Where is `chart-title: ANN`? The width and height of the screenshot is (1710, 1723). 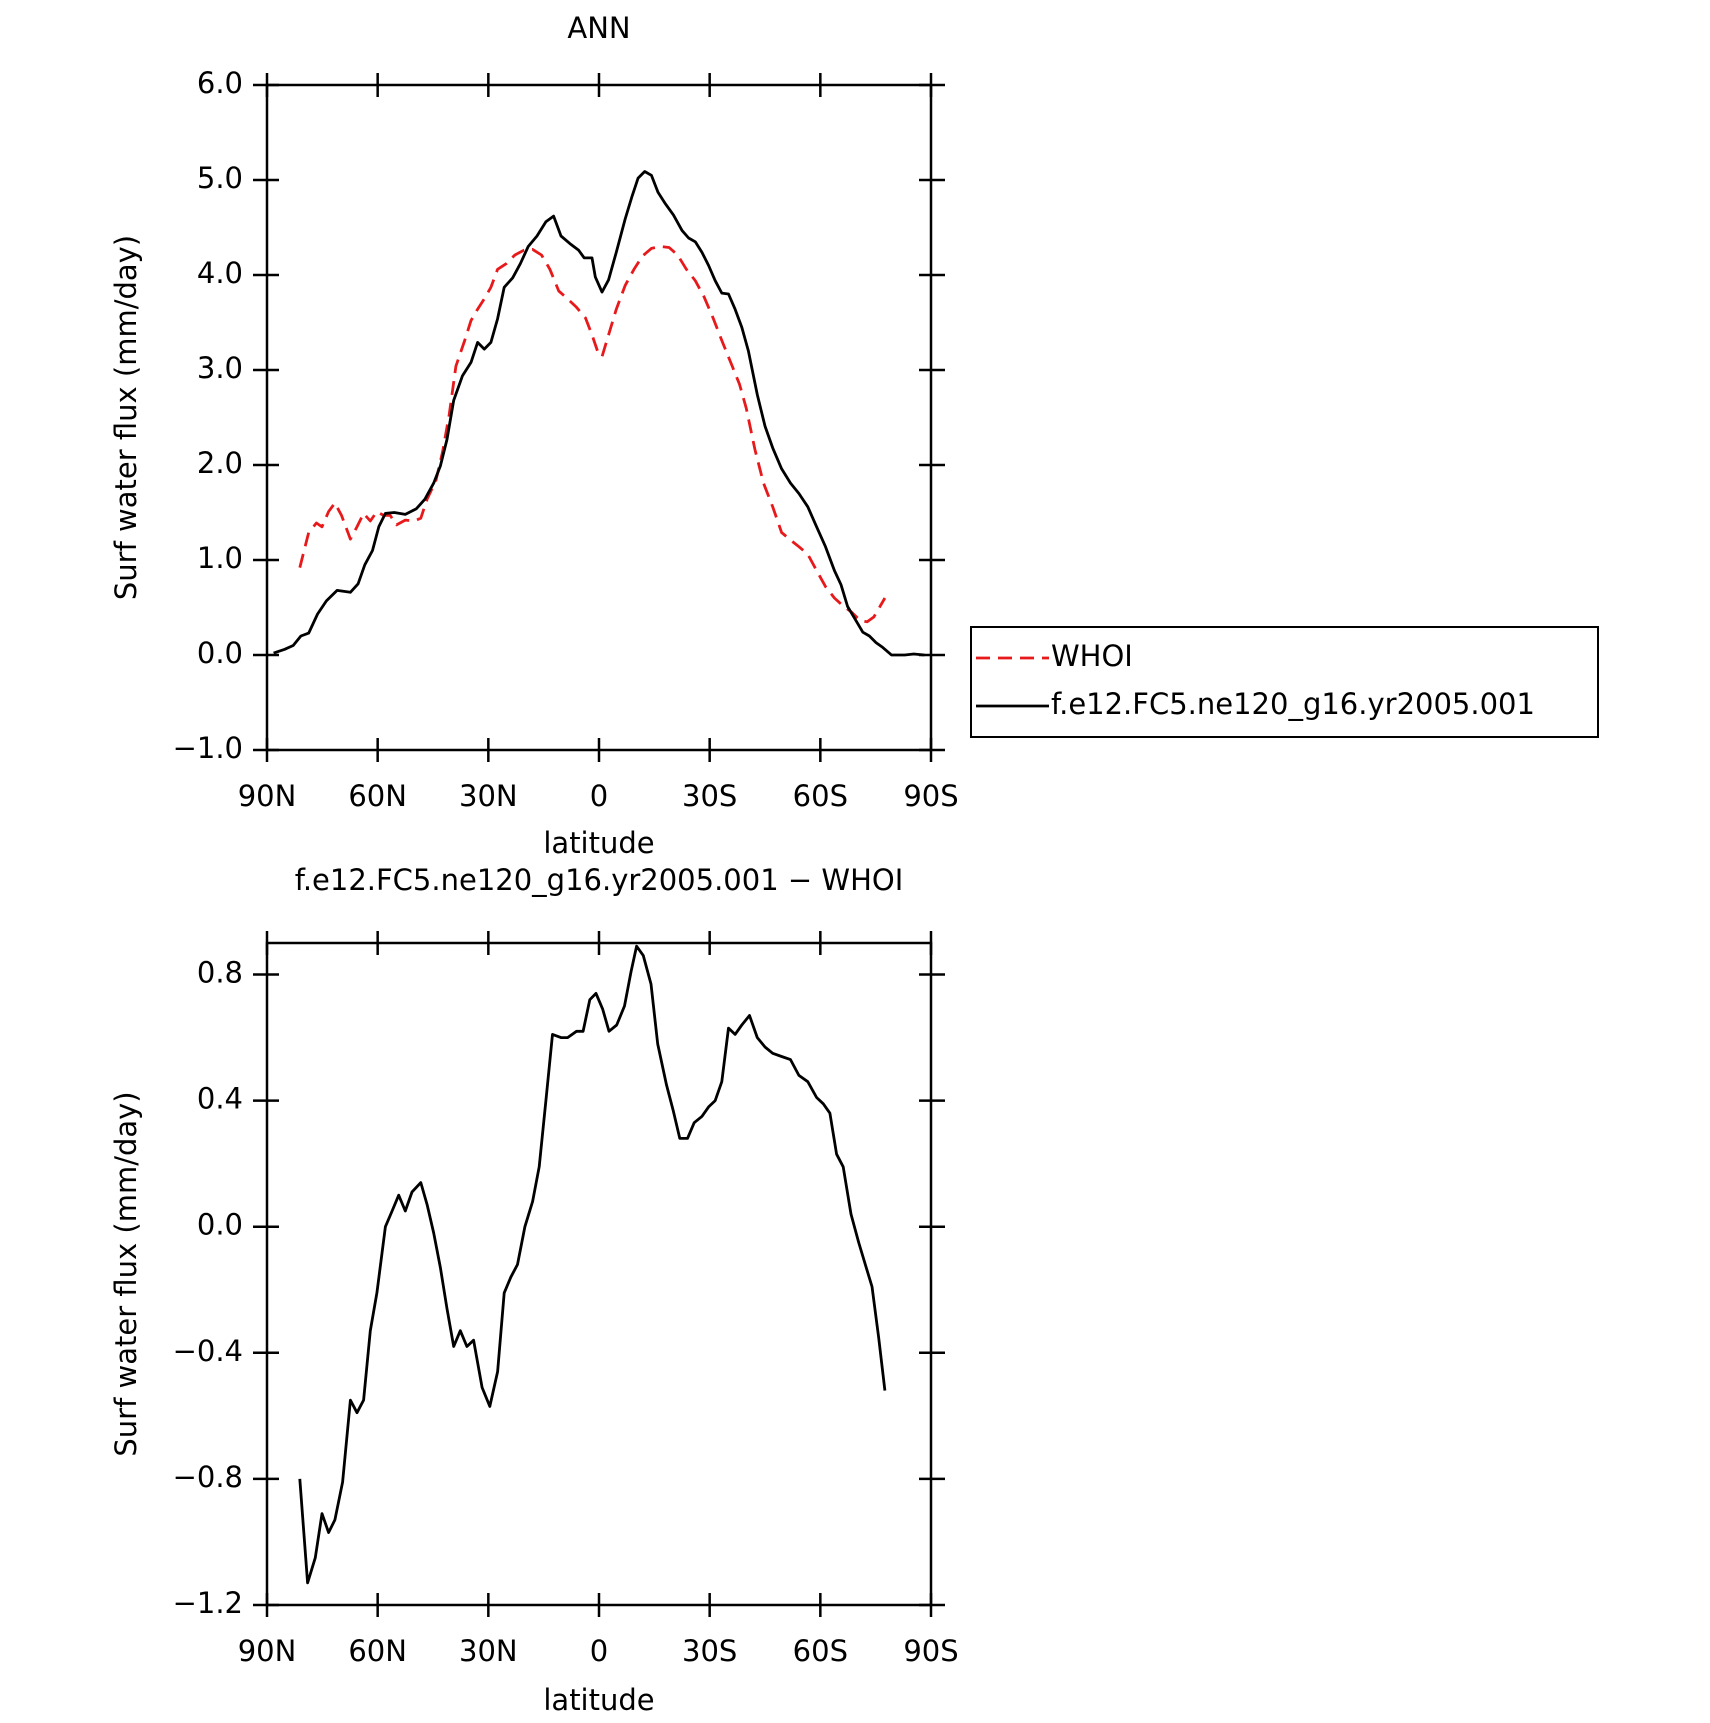
chart-title: ANN is located at coordinates (598, 28).